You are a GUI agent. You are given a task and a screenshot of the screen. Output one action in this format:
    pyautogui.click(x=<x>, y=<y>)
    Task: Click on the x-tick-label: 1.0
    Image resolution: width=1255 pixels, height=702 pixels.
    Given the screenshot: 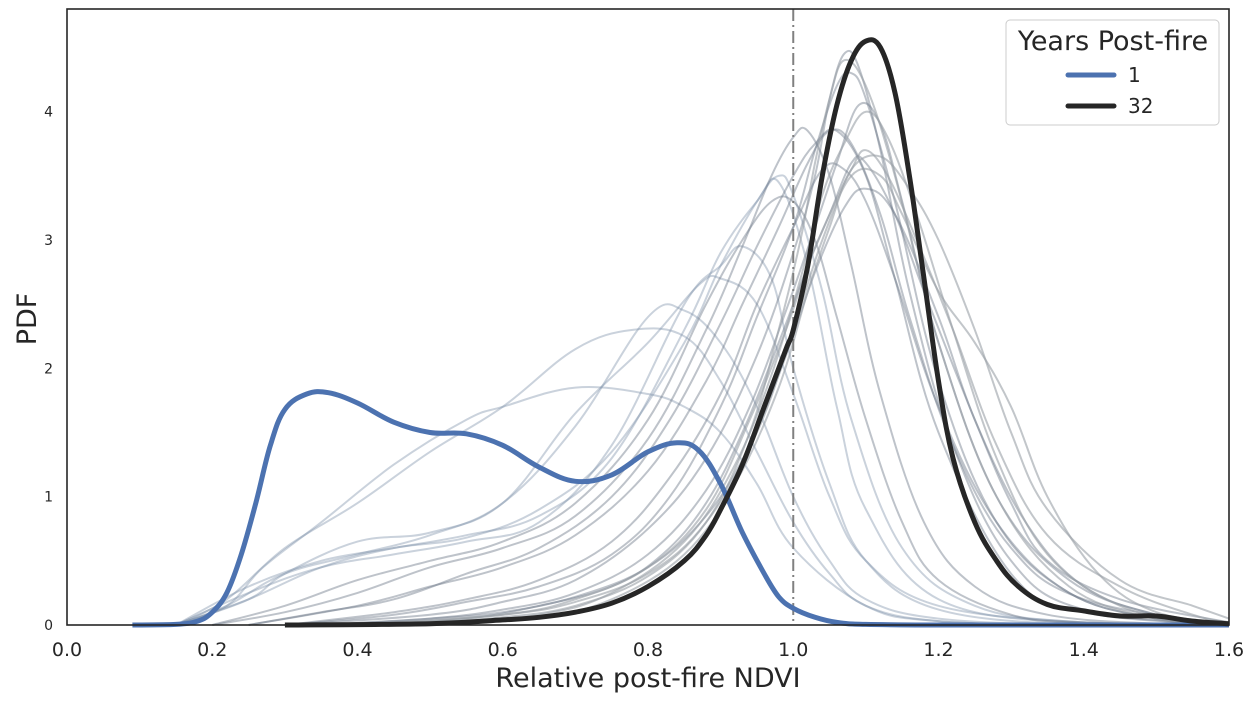 What is the action you would take?
    pyautogui.click(x=793, y=650)
    